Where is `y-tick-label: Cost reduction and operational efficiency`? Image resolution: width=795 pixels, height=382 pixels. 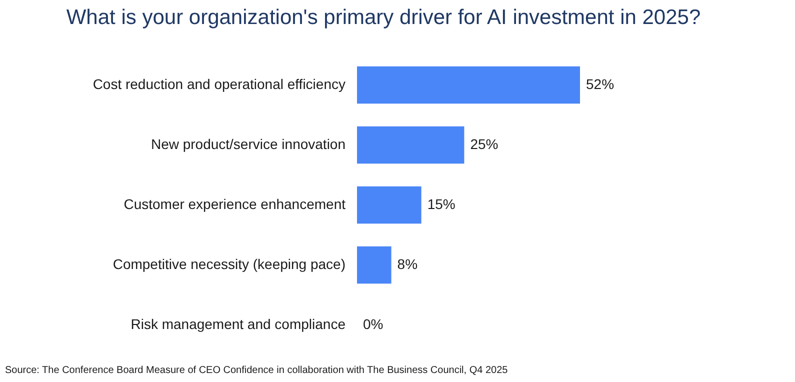 y-tick-label: Cost reduction and operational efficiency is located at coordinates (219, 84).